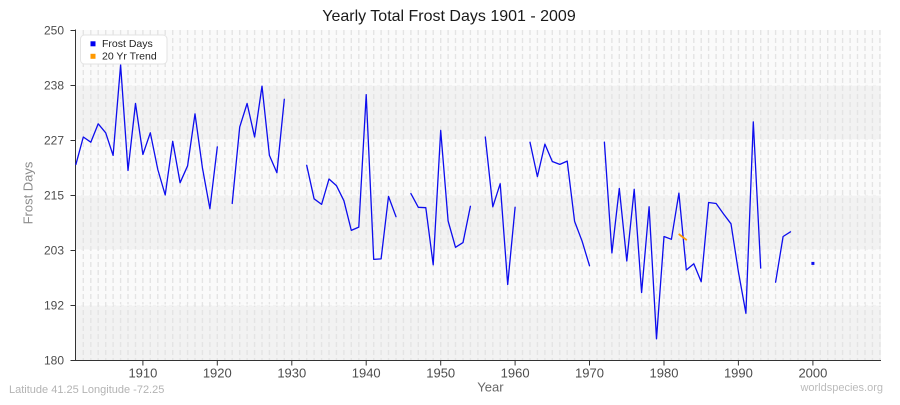  What do you see at coordinates (54, 141) in the screenshot?
I see `svg-text: 227` at bounding box center [54, 141].